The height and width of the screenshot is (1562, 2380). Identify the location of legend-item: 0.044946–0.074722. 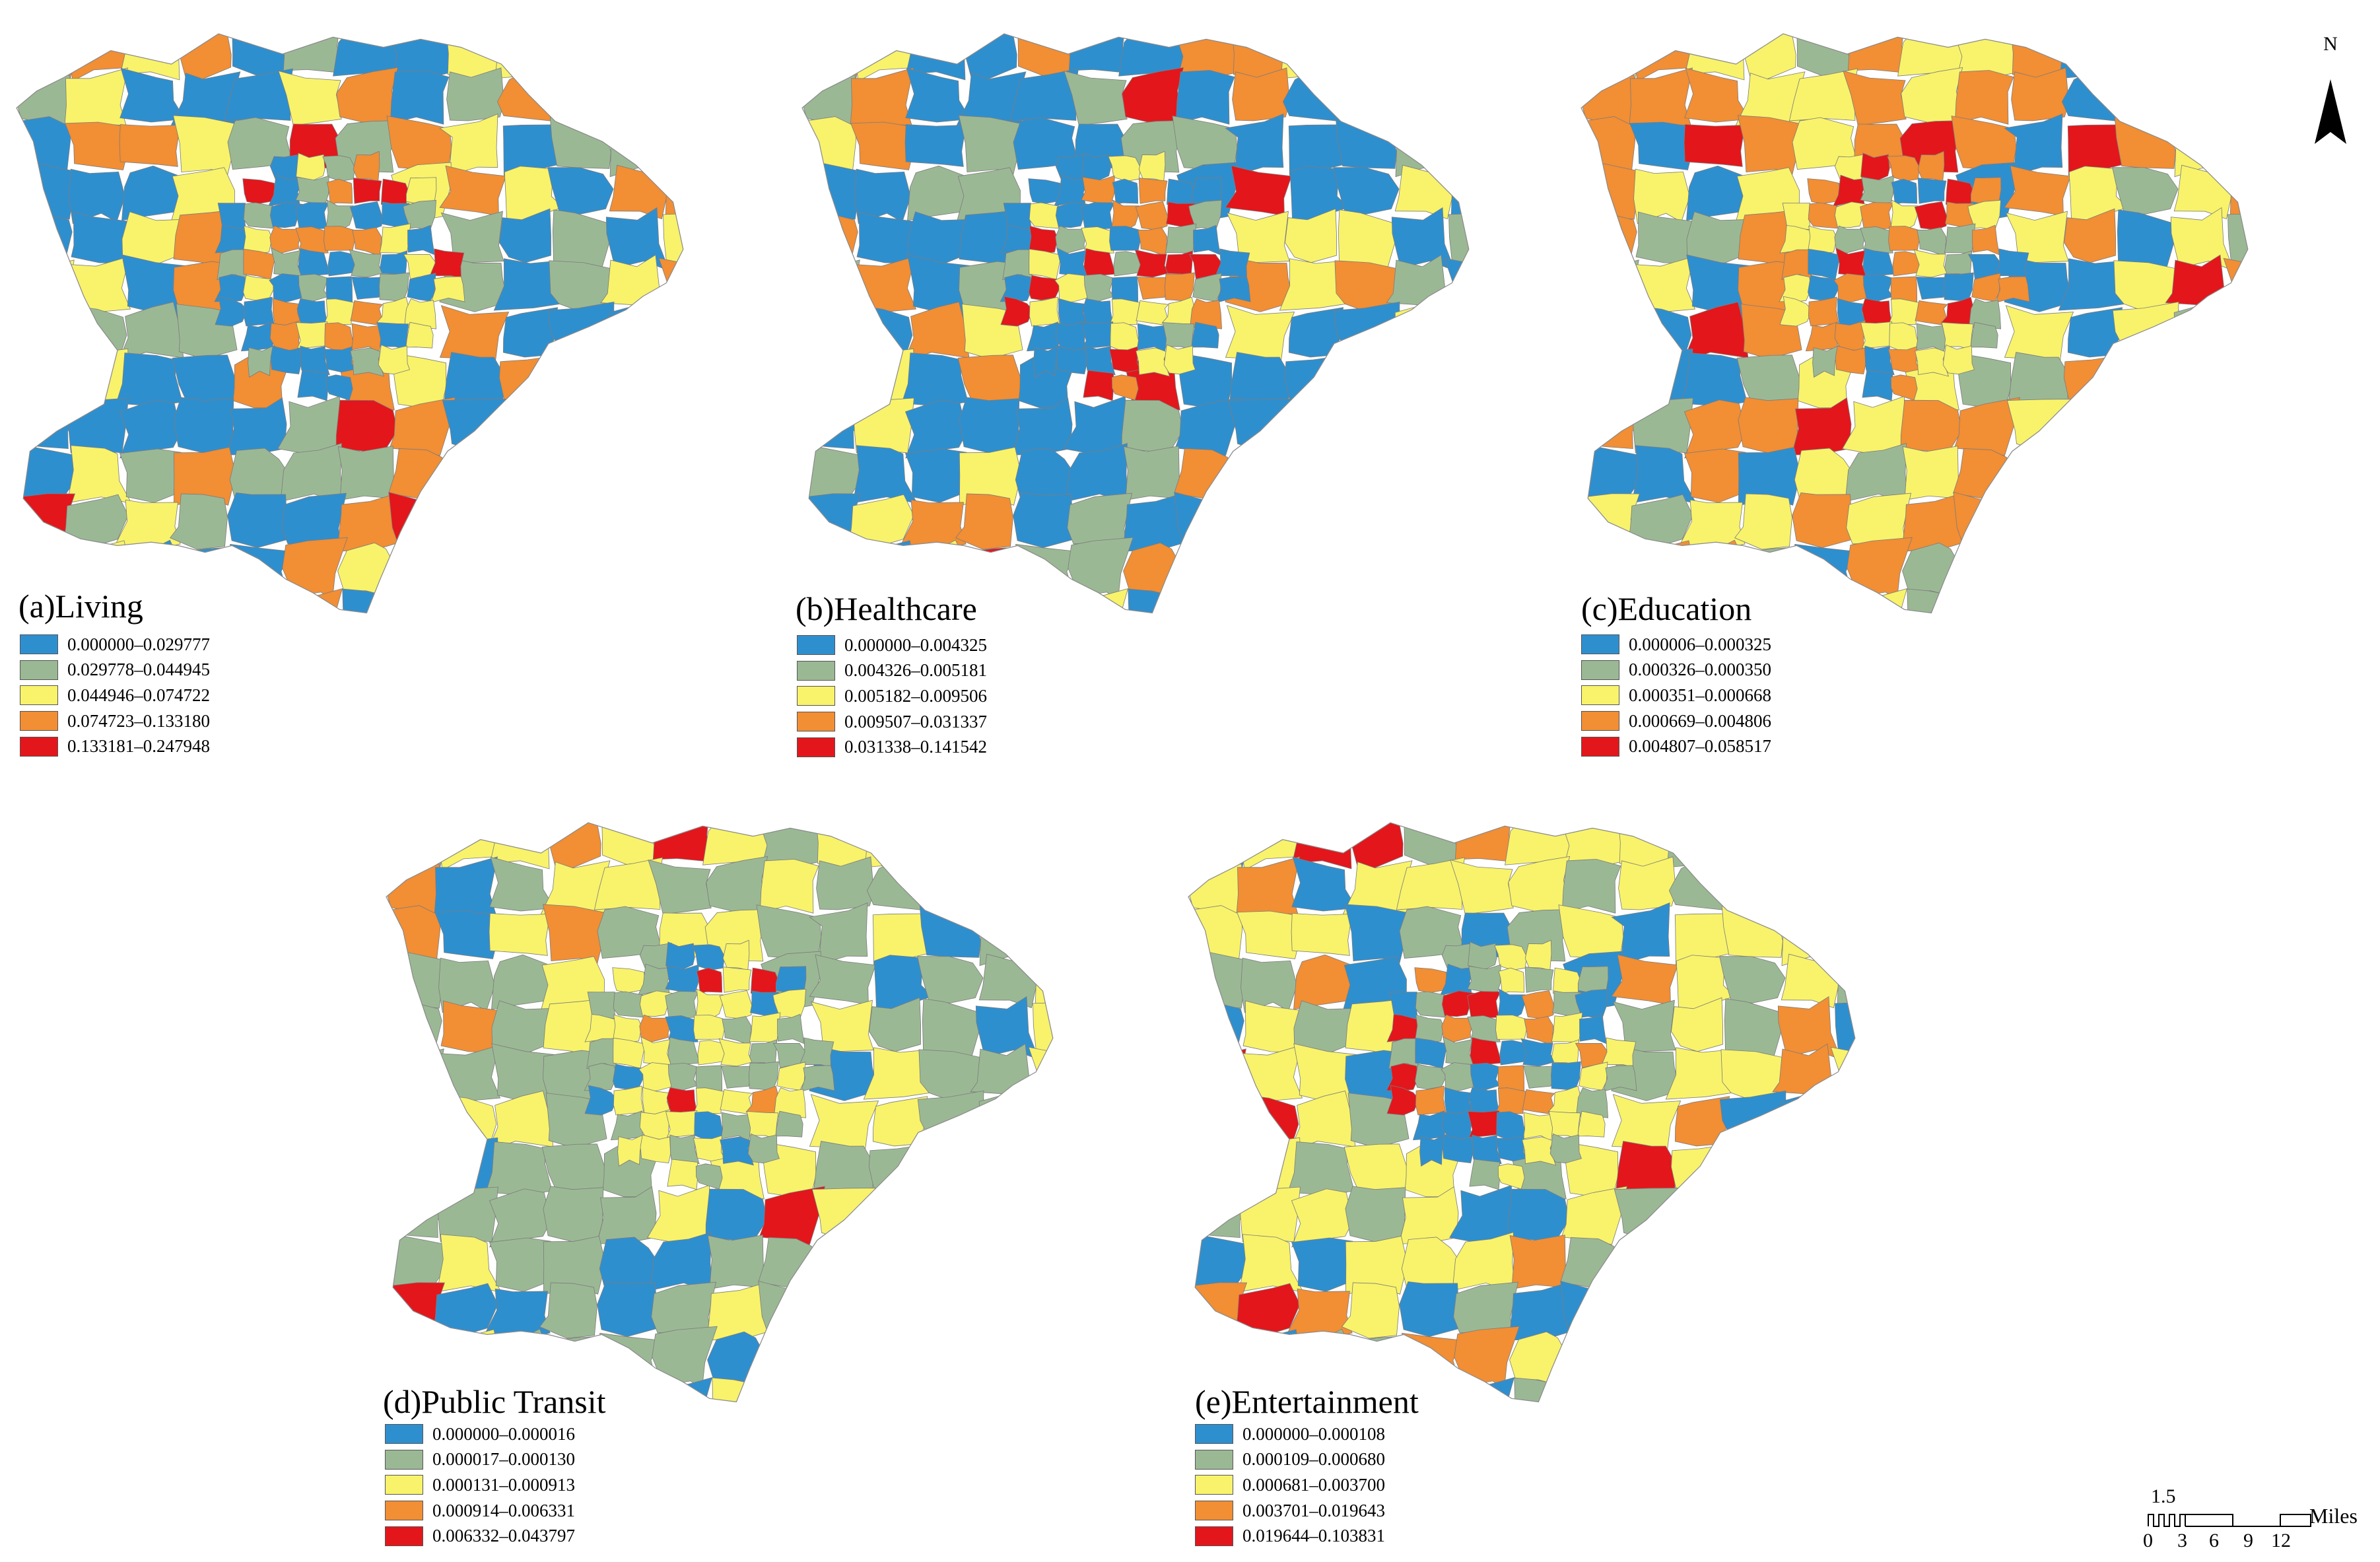
(115, 695).